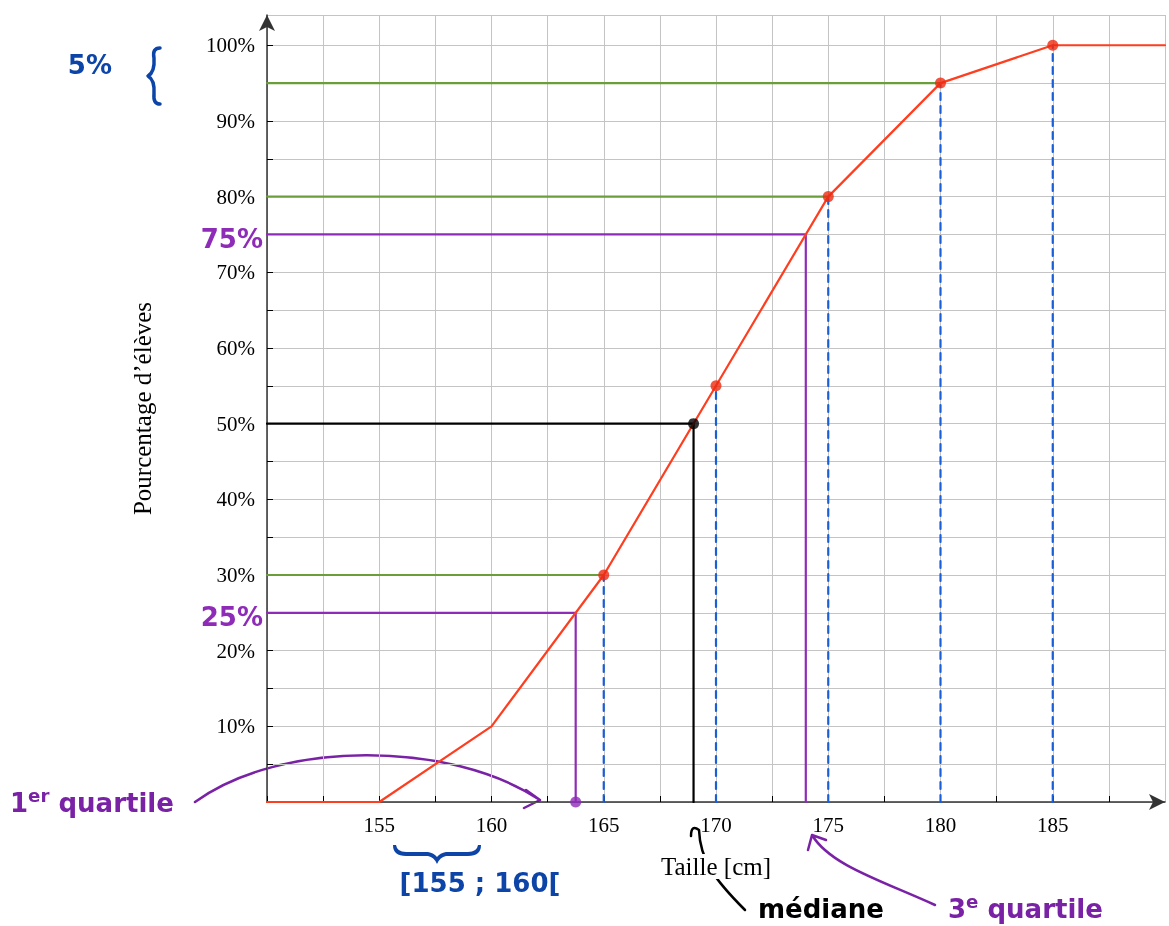 The height and width of the screenshot is (926, 1169). I want to click on text: 5%, so click(89, 65).